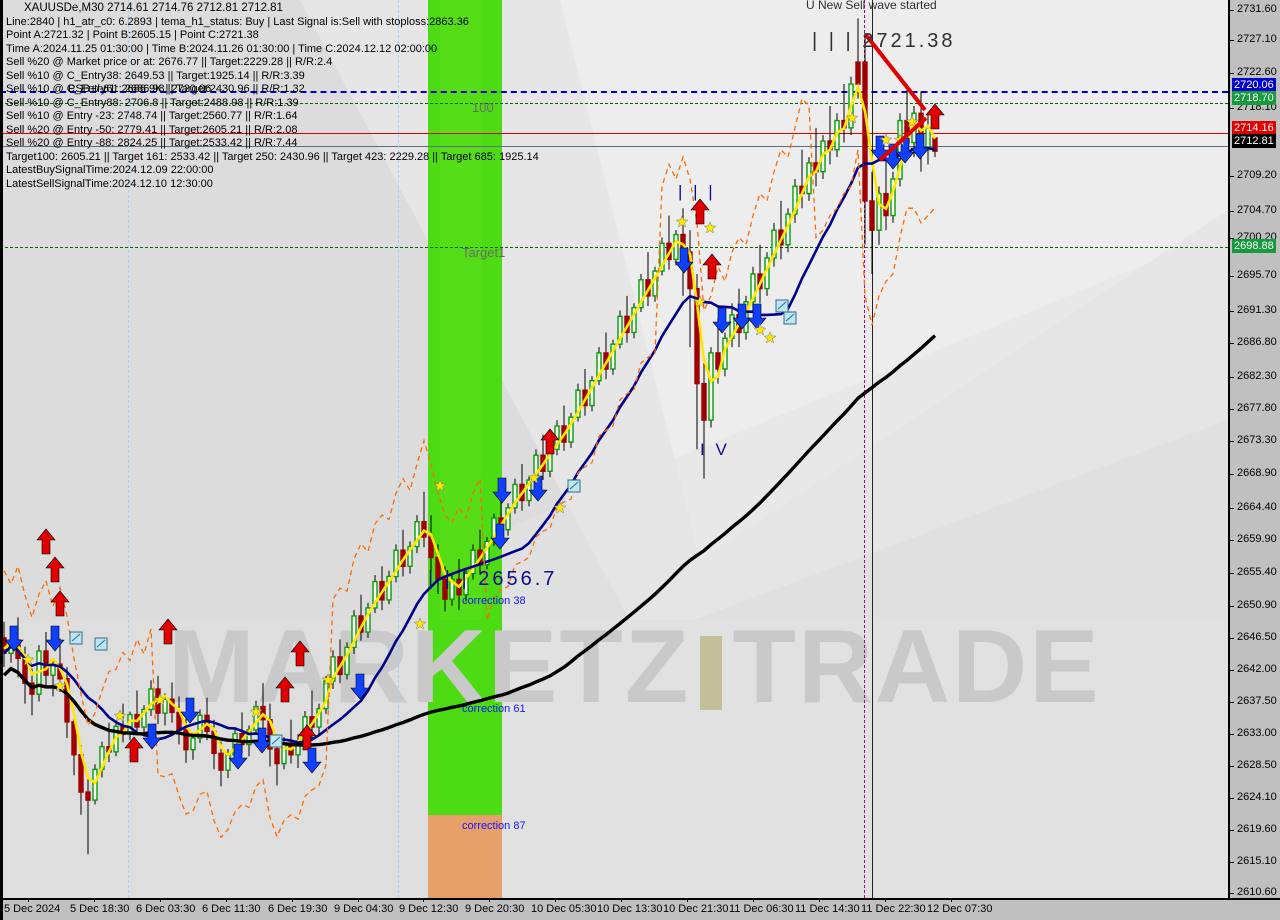 The image size is (1280, 920). I want to click on time-tick: 5 Dec 18:30, so click(100, 909).